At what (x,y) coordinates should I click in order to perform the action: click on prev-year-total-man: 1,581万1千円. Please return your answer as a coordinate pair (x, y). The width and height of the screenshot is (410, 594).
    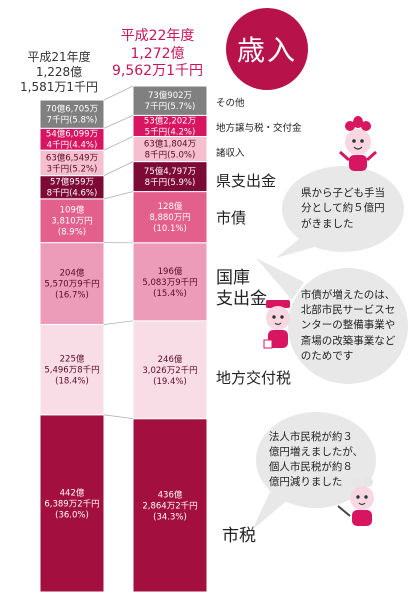
    Looking at the image, I should click on (59, 87).